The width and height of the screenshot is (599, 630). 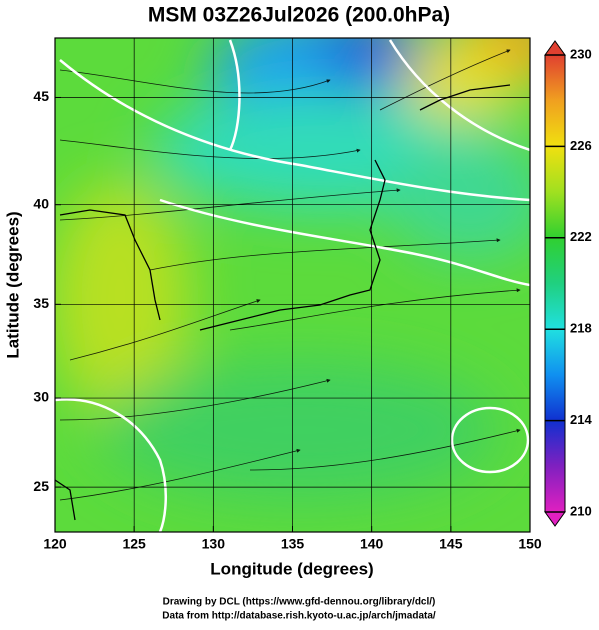 I want to click on colorbar-tick-label: 218, so click(x=581, y=328).